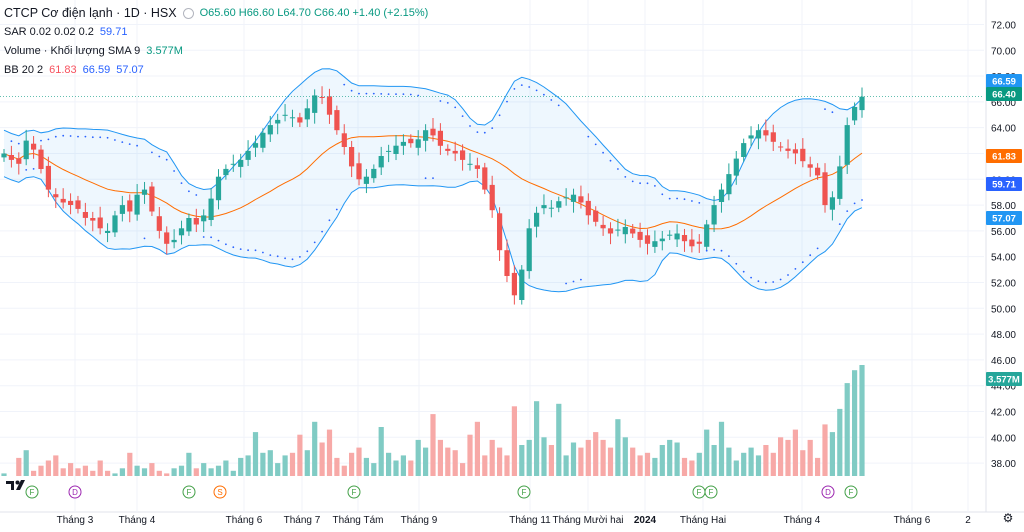  What do you see at coordinates (1004, 82) in the screenshot?
I see `price-axis-label-text: 66.59` at bounding box center [1004, 82].